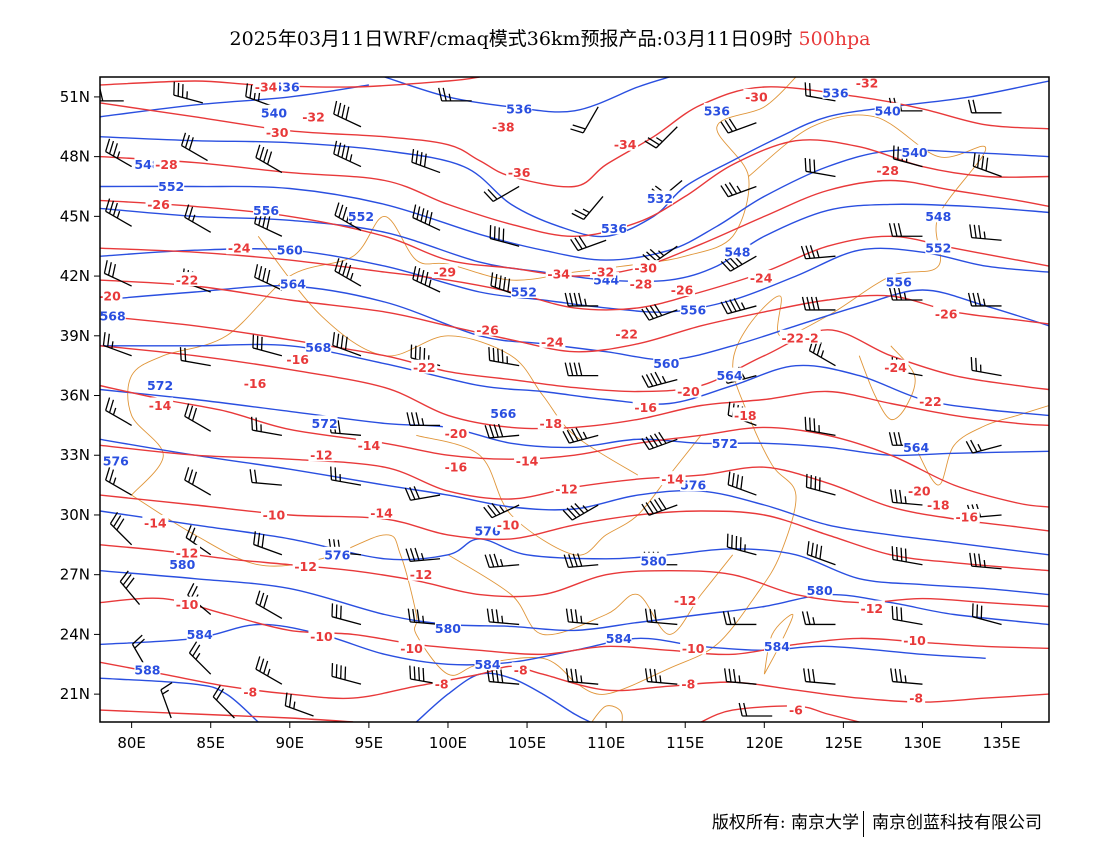 This screenshot has width=1100, height=850. Describe the element at coordinates (75, 694) in the screenshot. I see `lat-tick-label: 21N` at that location.